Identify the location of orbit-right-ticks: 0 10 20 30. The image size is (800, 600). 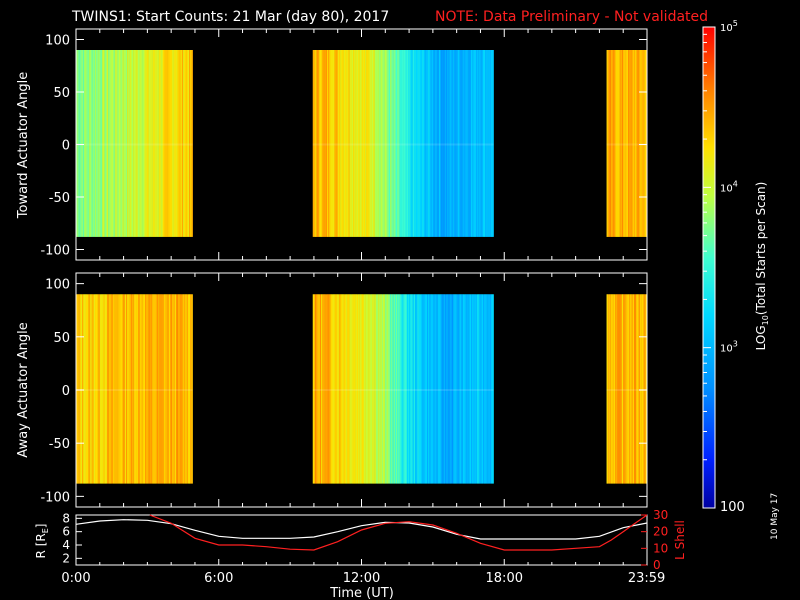
(654, 540).